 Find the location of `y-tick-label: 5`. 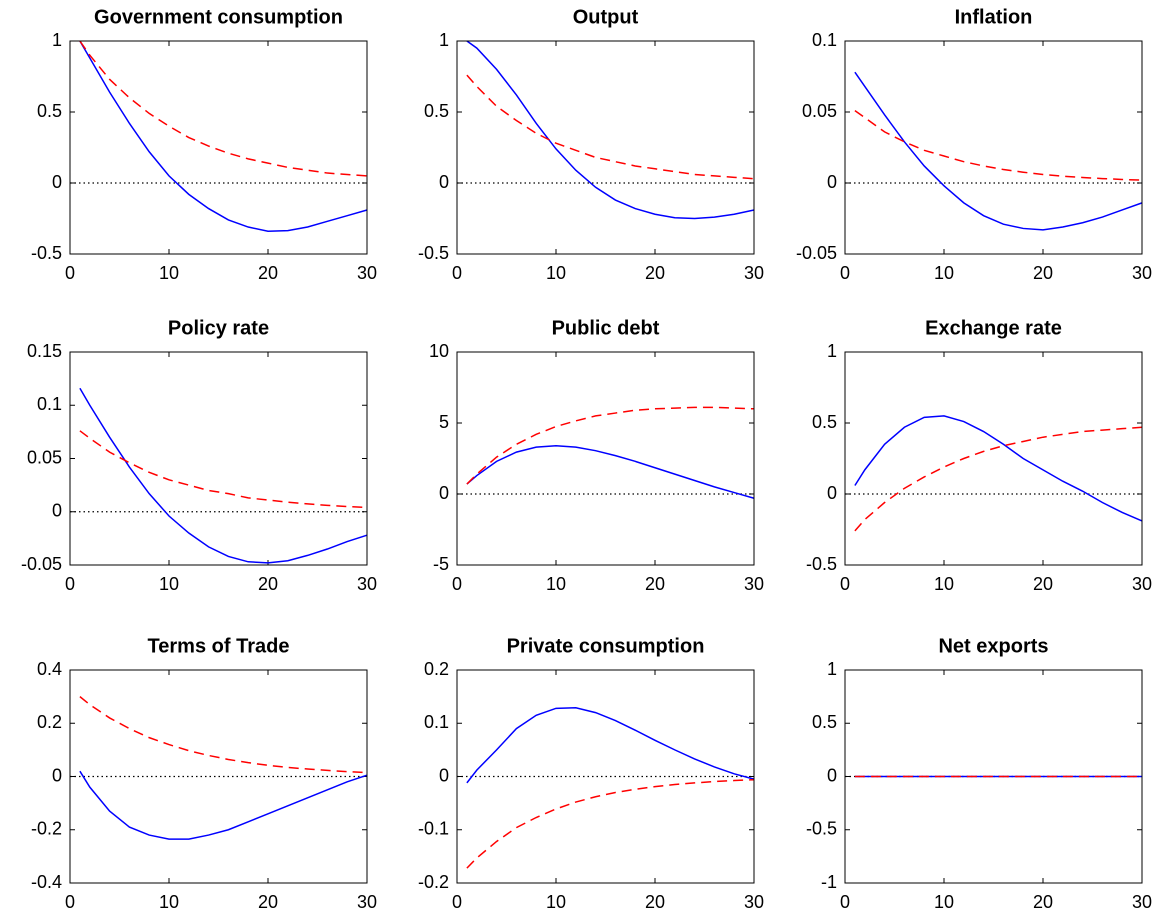

y-tick-label: 5 is located at coordinates (444, 422).